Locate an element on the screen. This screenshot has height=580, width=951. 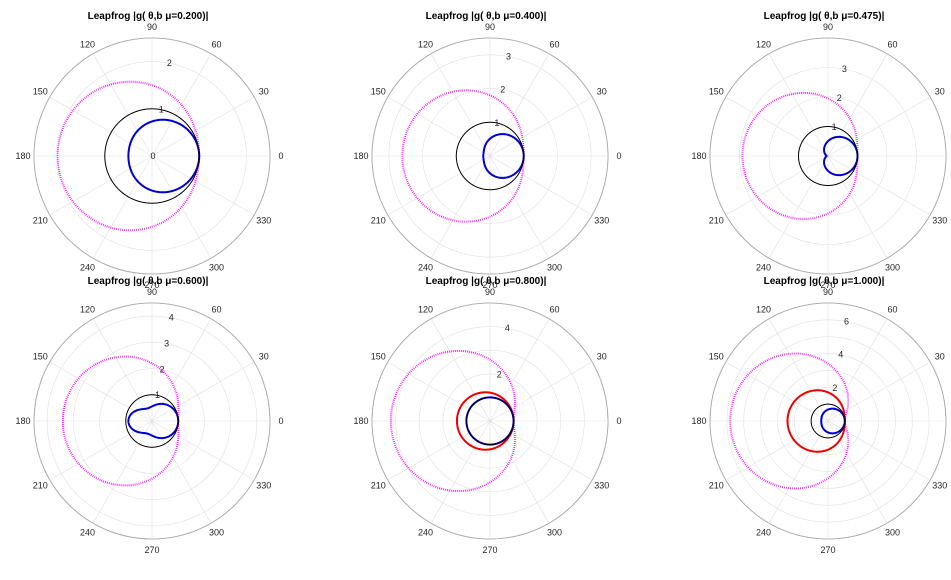
plot-title: Leapfrog |g( θ,b μ=0.475)| is located at coordinates (824, 16).